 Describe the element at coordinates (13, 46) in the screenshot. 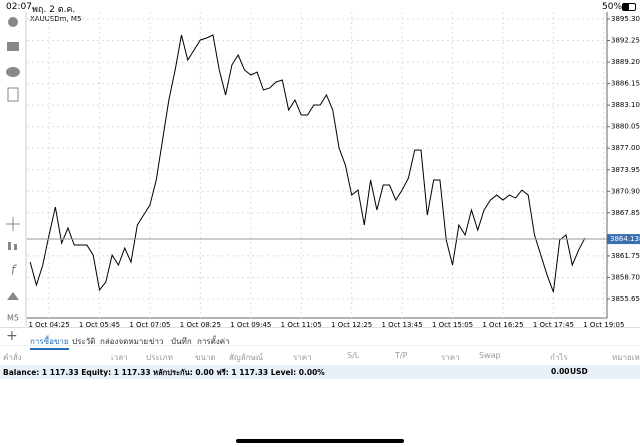

I see `trade-icon` at that location.